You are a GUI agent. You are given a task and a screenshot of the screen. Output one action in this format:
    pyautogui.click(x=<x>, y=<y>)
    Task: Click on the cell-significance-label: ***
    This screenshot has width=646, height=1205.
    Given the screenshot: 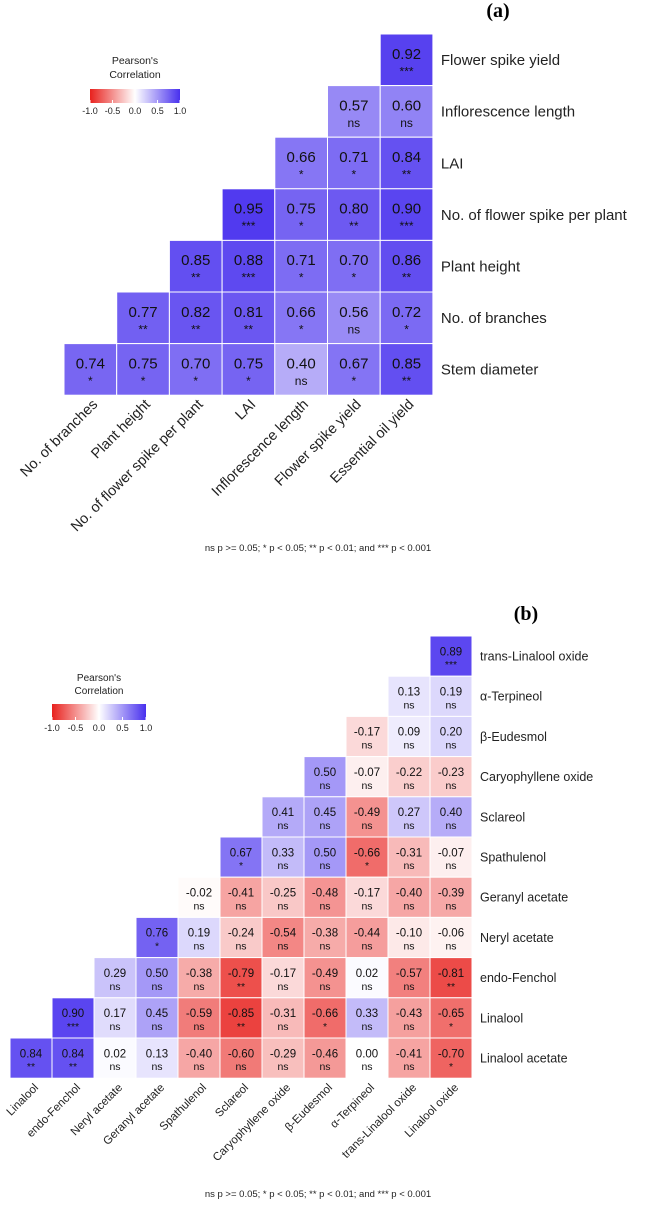 What is the action you would take?
    pyautogui.click(x=407, y=71)
    